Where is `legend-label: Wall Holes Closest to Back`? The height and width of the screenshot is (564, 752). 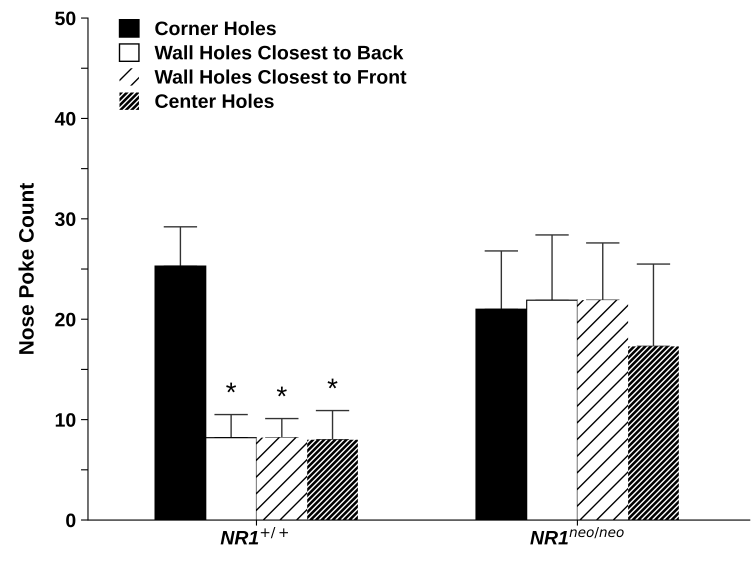 legend-label: Wall Holes Closest to Back is located at coordinates (279, 52).